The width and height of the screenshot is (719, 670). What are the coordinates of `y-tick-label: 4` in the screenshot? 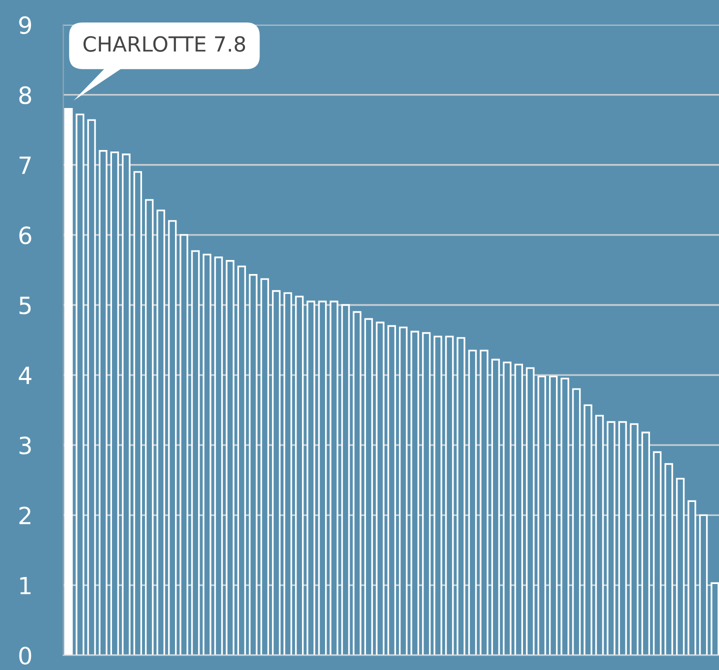 It's located at (25, 375).